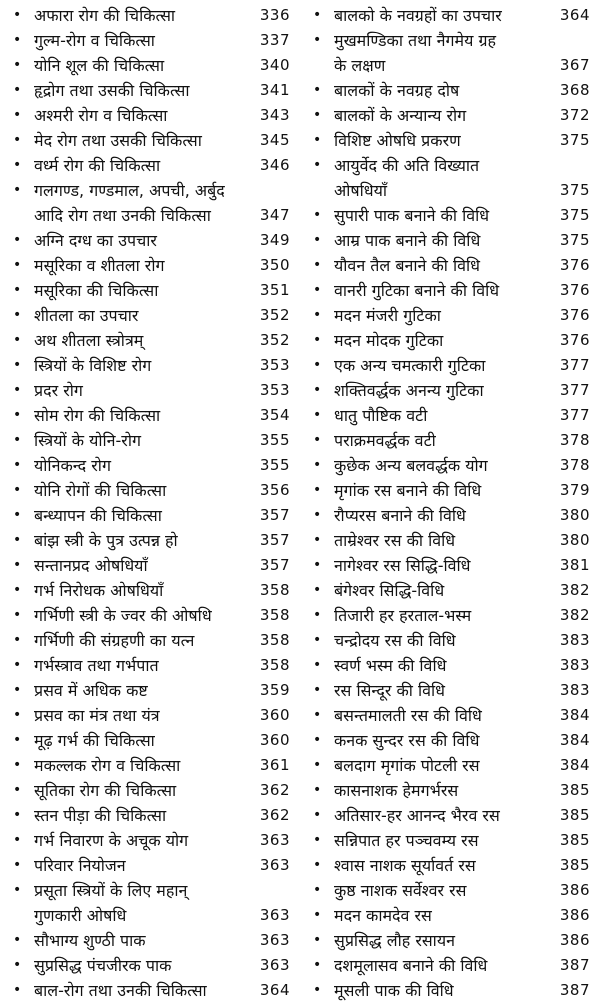  What do you see at coordinates (389, 590) in the screenshot?
I see `toc-entry-title: बंगेश्वर सिद्धि-विधि` at bounding box center [389, 590].